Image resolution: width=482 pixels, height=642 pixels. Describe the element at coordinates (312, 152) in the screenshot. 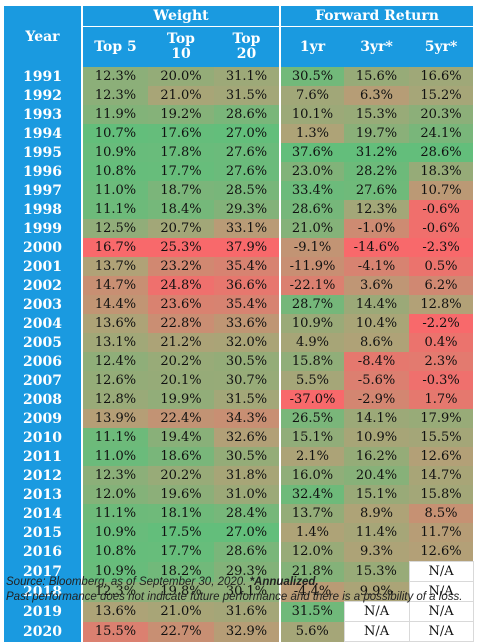

I see `forward-1yr-cell: 37.6%` at that location.